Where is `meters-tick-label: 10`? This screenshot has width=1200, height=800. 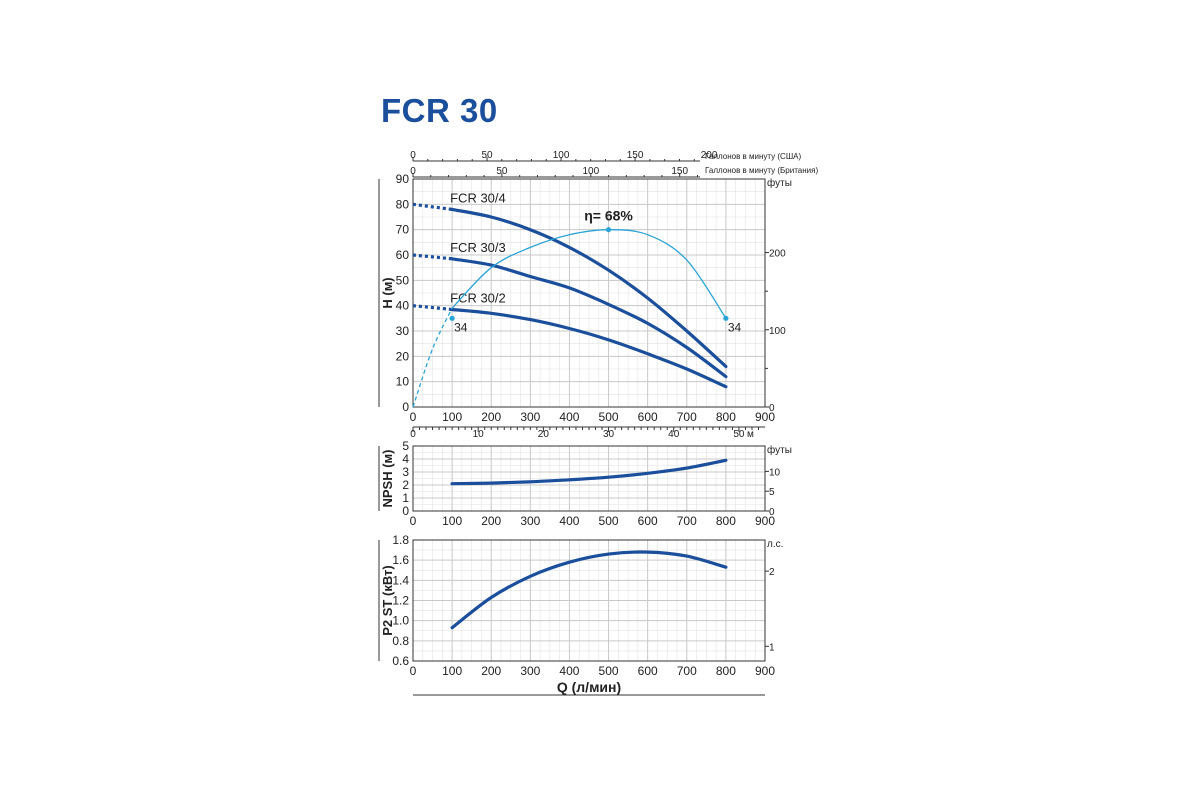 meters-tick-label: 10 is located at coordinates (479, 434).